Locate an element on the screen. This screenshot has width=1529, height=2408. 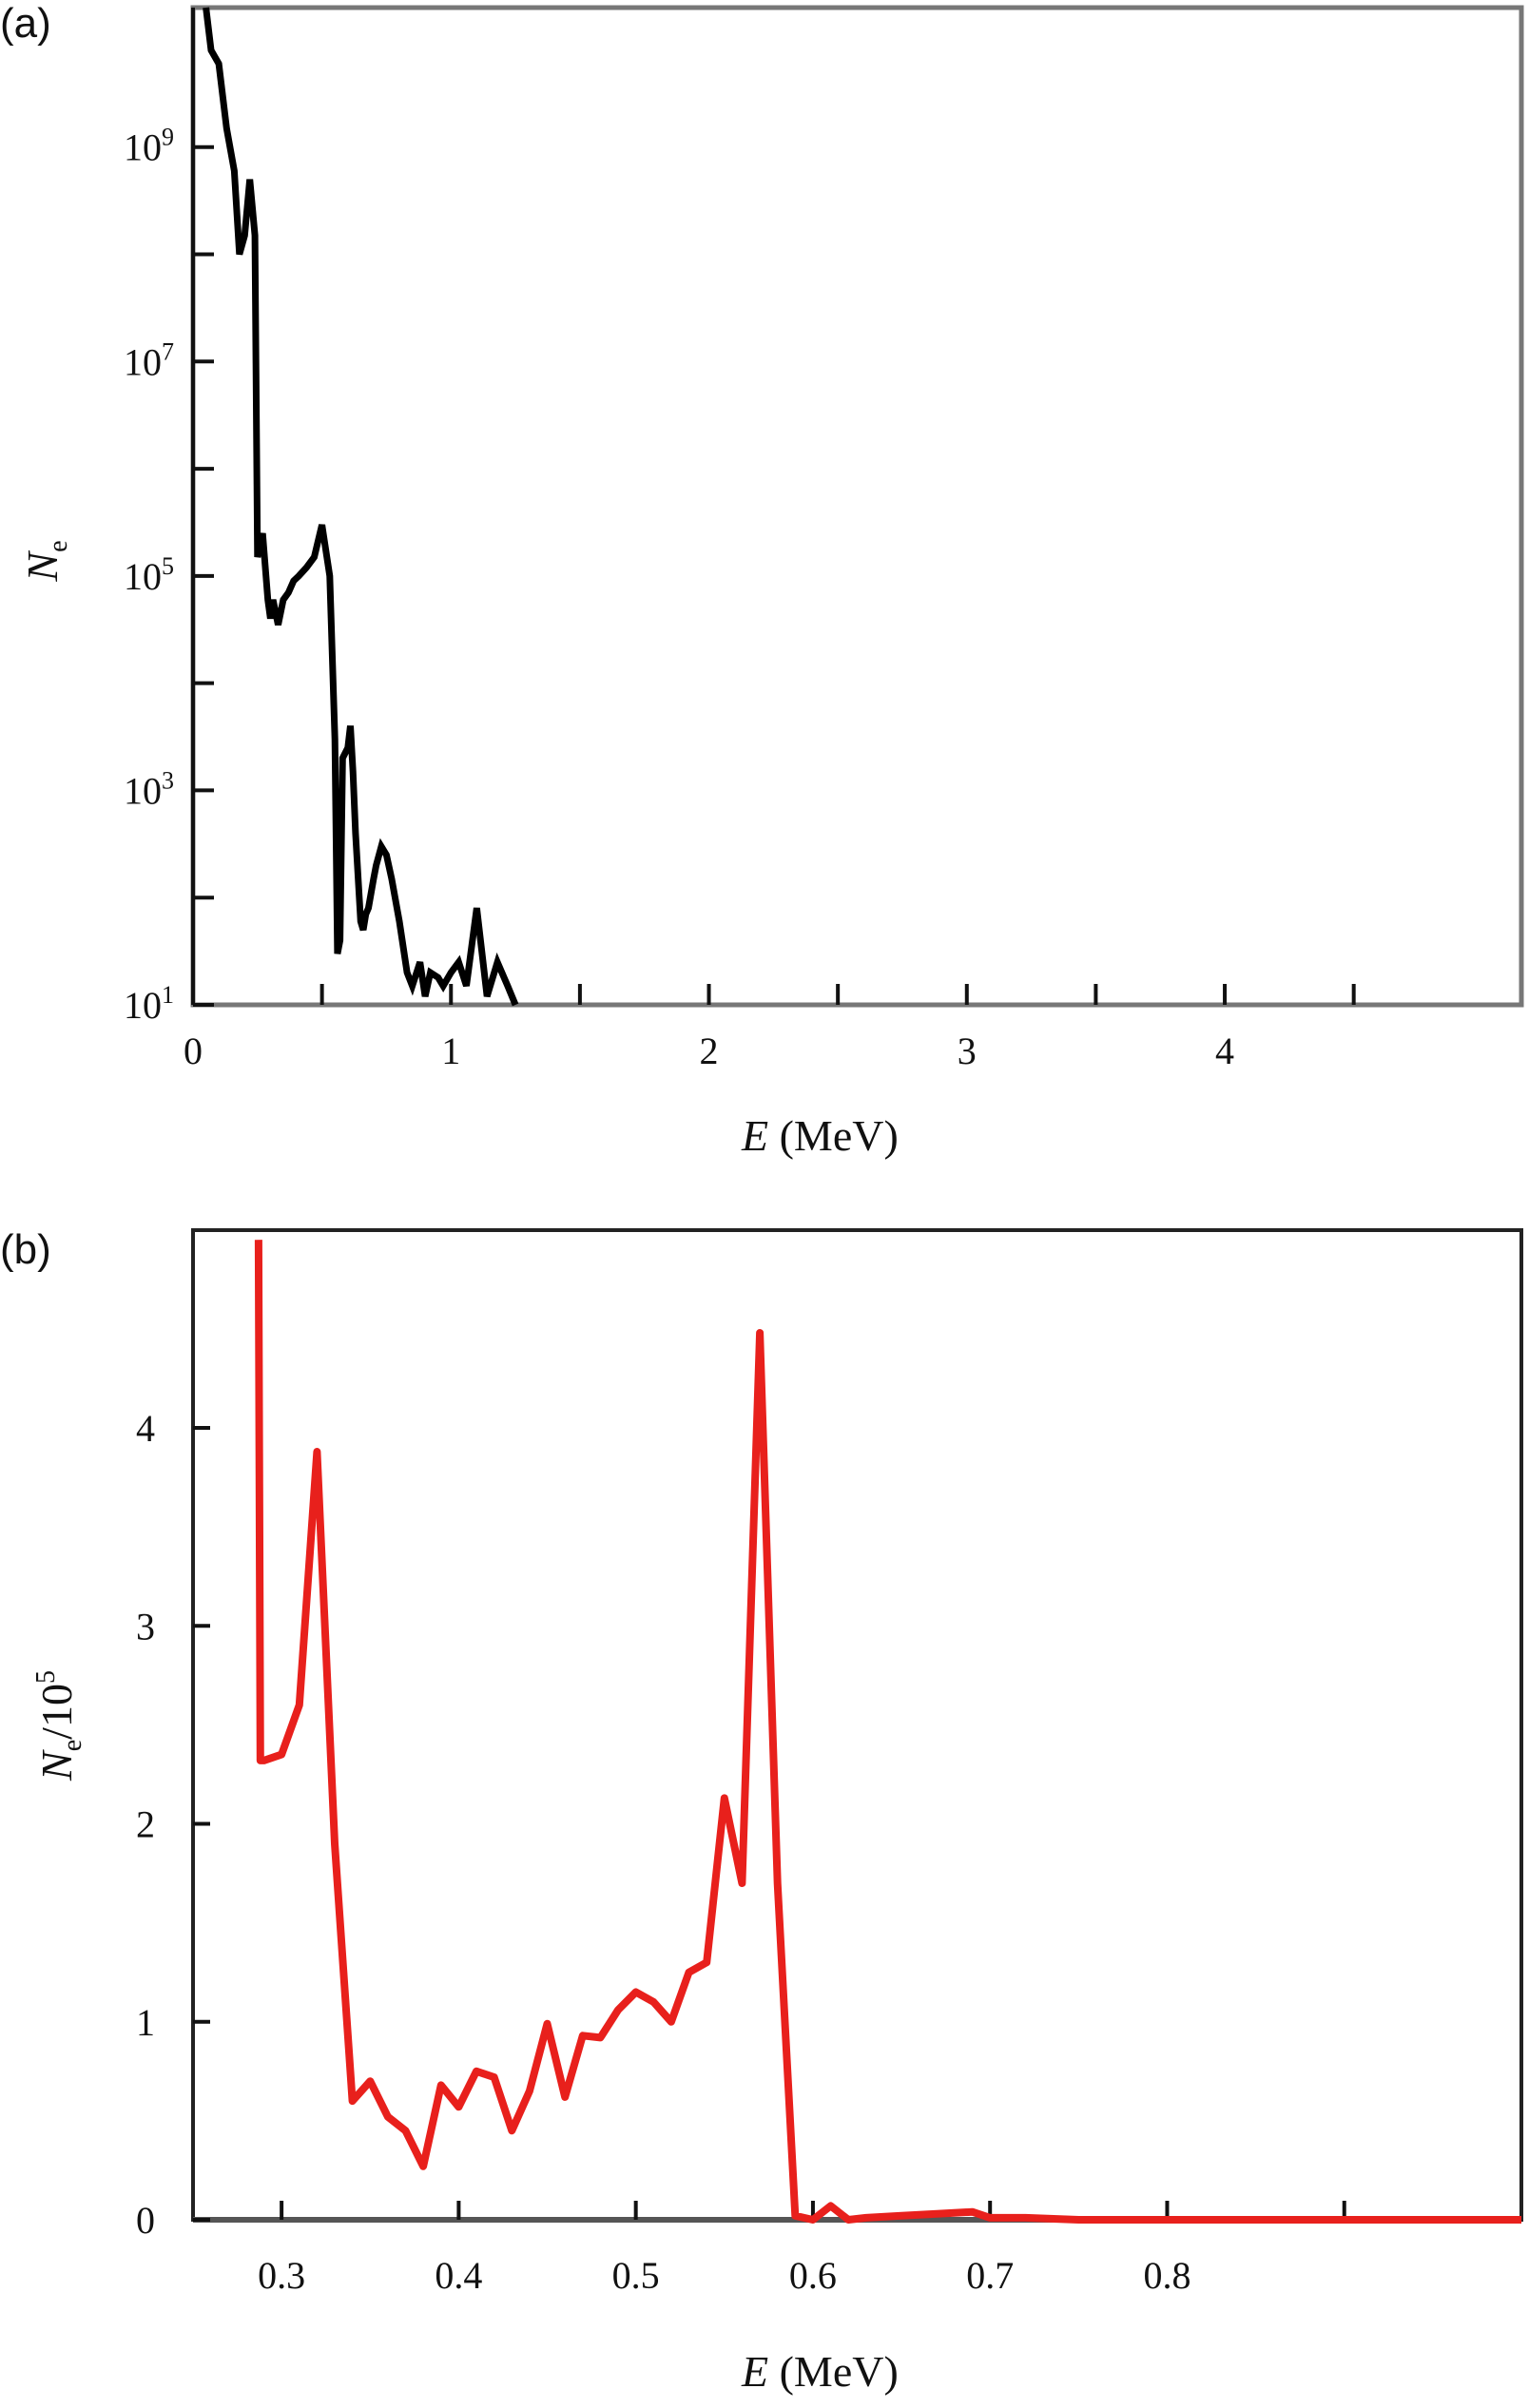
x-tick-label: 4 is located at coordinates (1225, 1051).